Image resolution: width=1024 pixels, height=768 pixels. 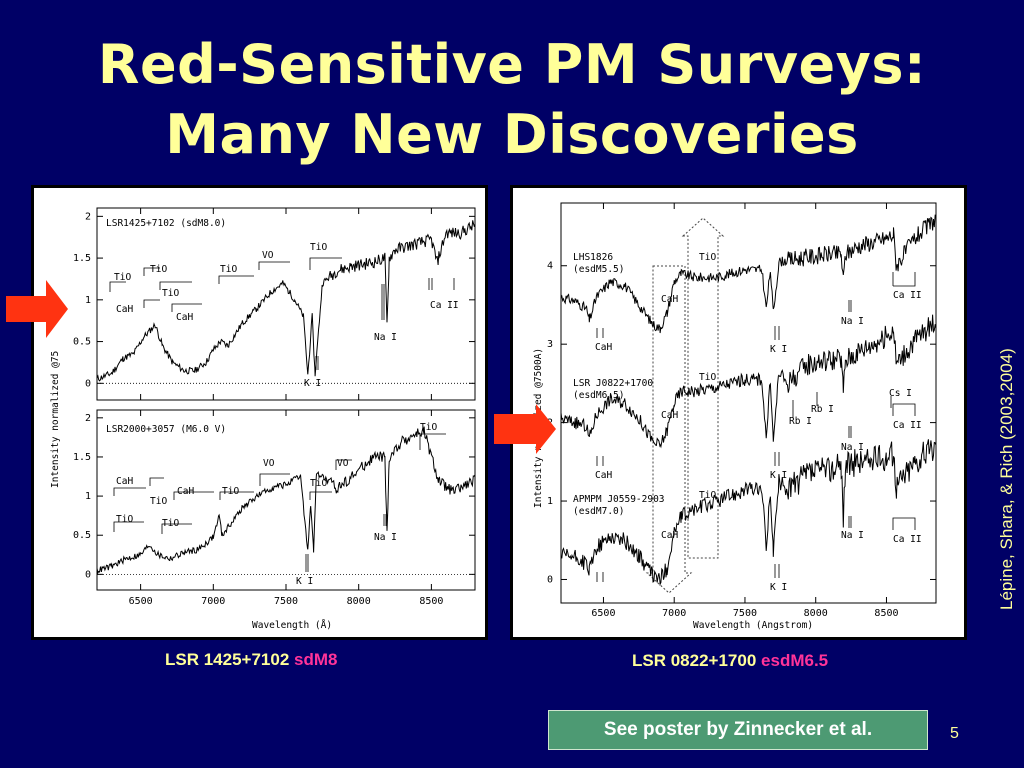 I want to click on spectrum-bottom, so click(x=286, y=500).